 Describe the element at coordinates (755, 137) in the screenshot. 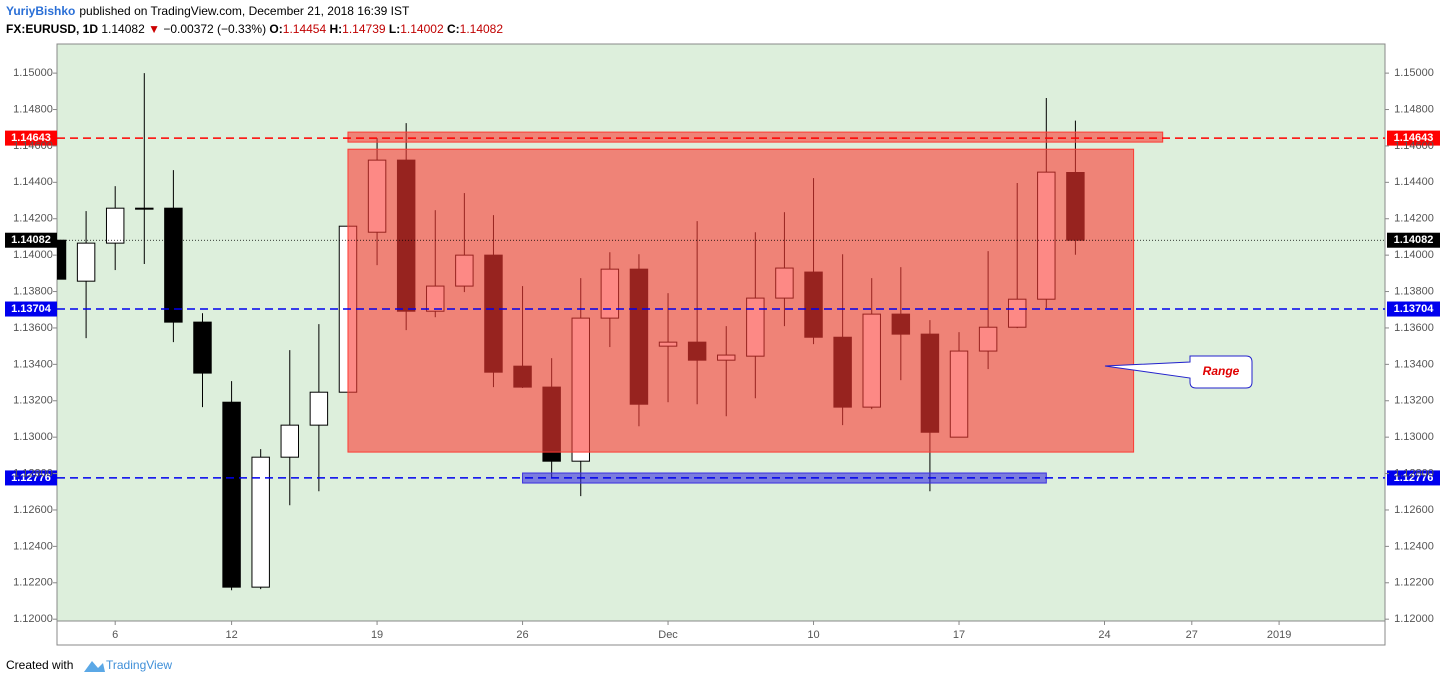

I see `zone` at that location.